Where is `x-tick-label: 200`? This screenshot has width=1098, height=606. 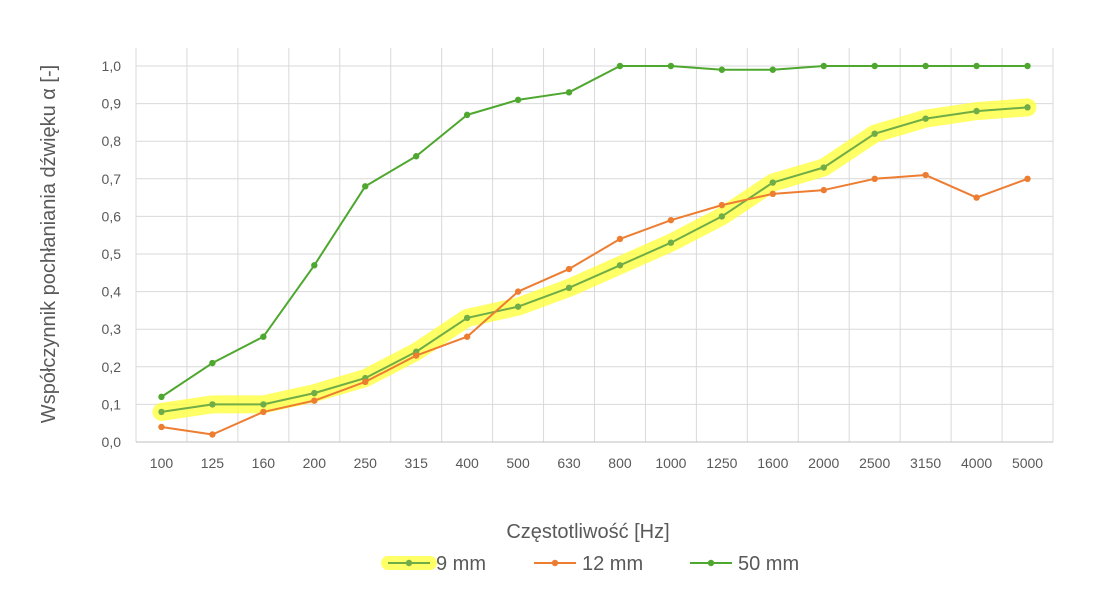
x-tick-label: 200 is located at coordinates (315, 463).